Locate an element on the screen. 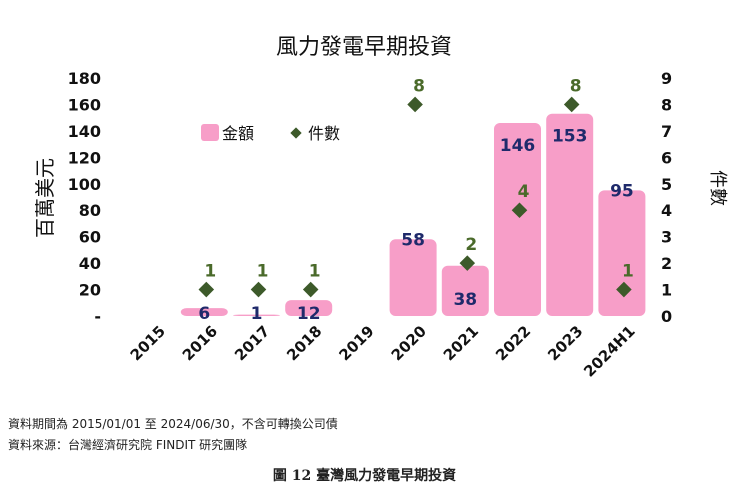 Image resolution: width=729 pixels, height=492 pixels. legend-label-amount: 金額 is located at coordinates (238, 133).